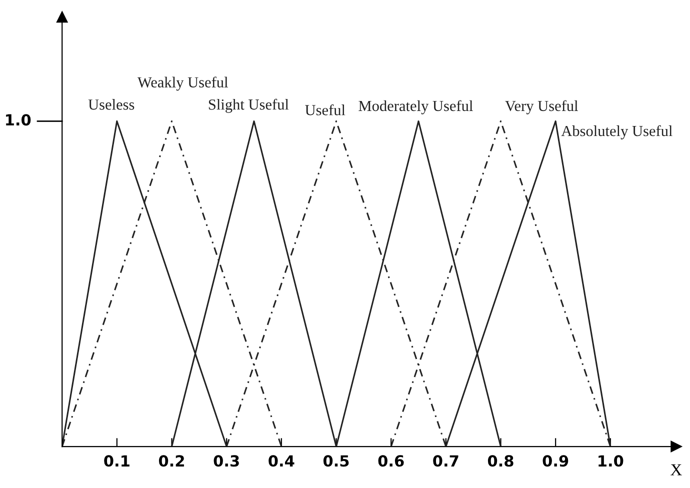 The width and height of the screenshot is (690, 488). What do you see at coordinates (445, 461) in the screenshot?
I see `x-tick-label: 0.7` at bounding box center [445, 461].